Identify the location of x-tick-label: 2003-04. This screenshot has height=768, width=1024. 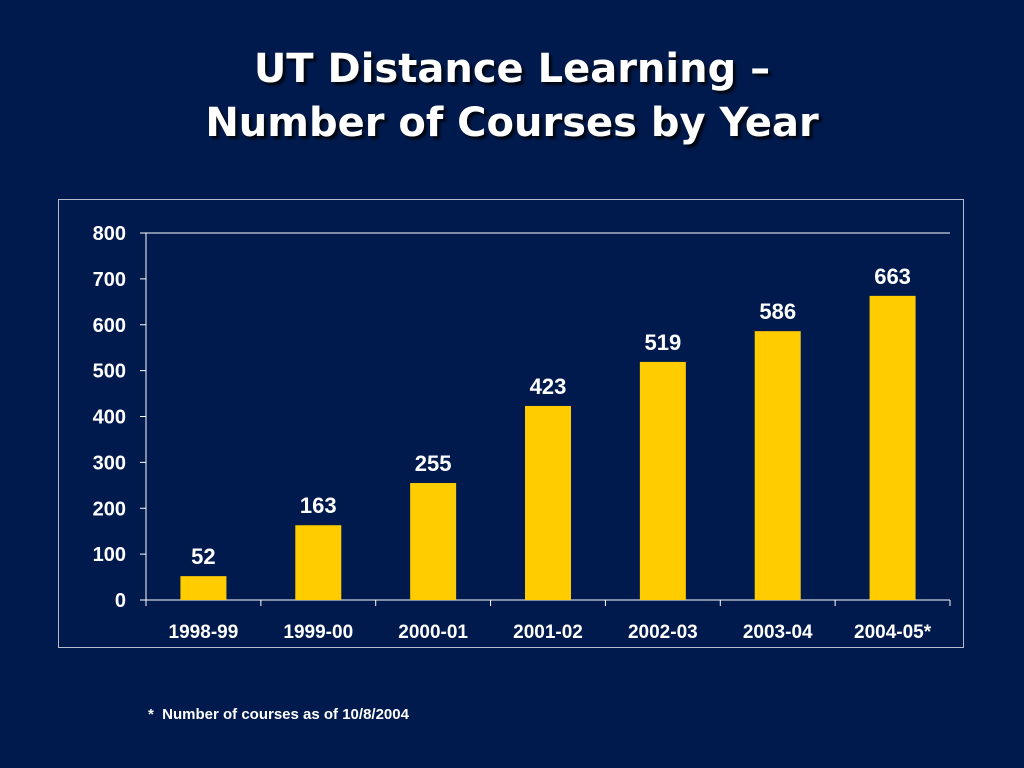
(778, 632).